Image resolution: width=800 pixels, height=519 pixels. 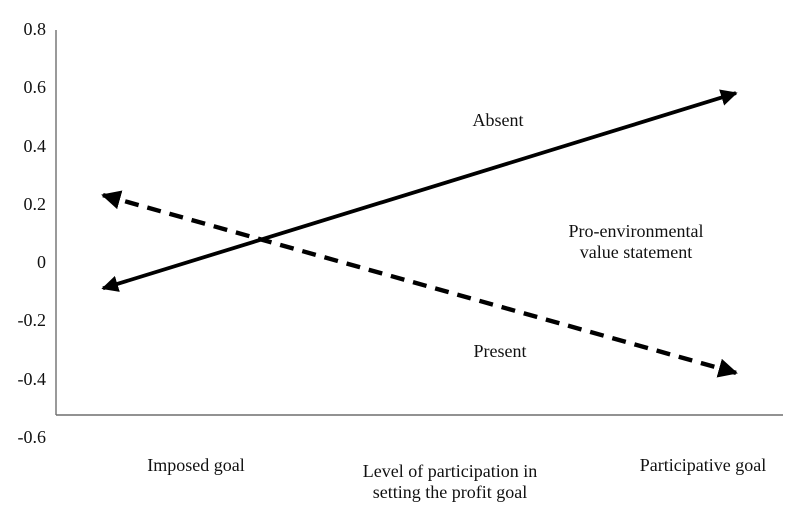 I want to click on y-tick-label: 0, so click(x=41, y=262).